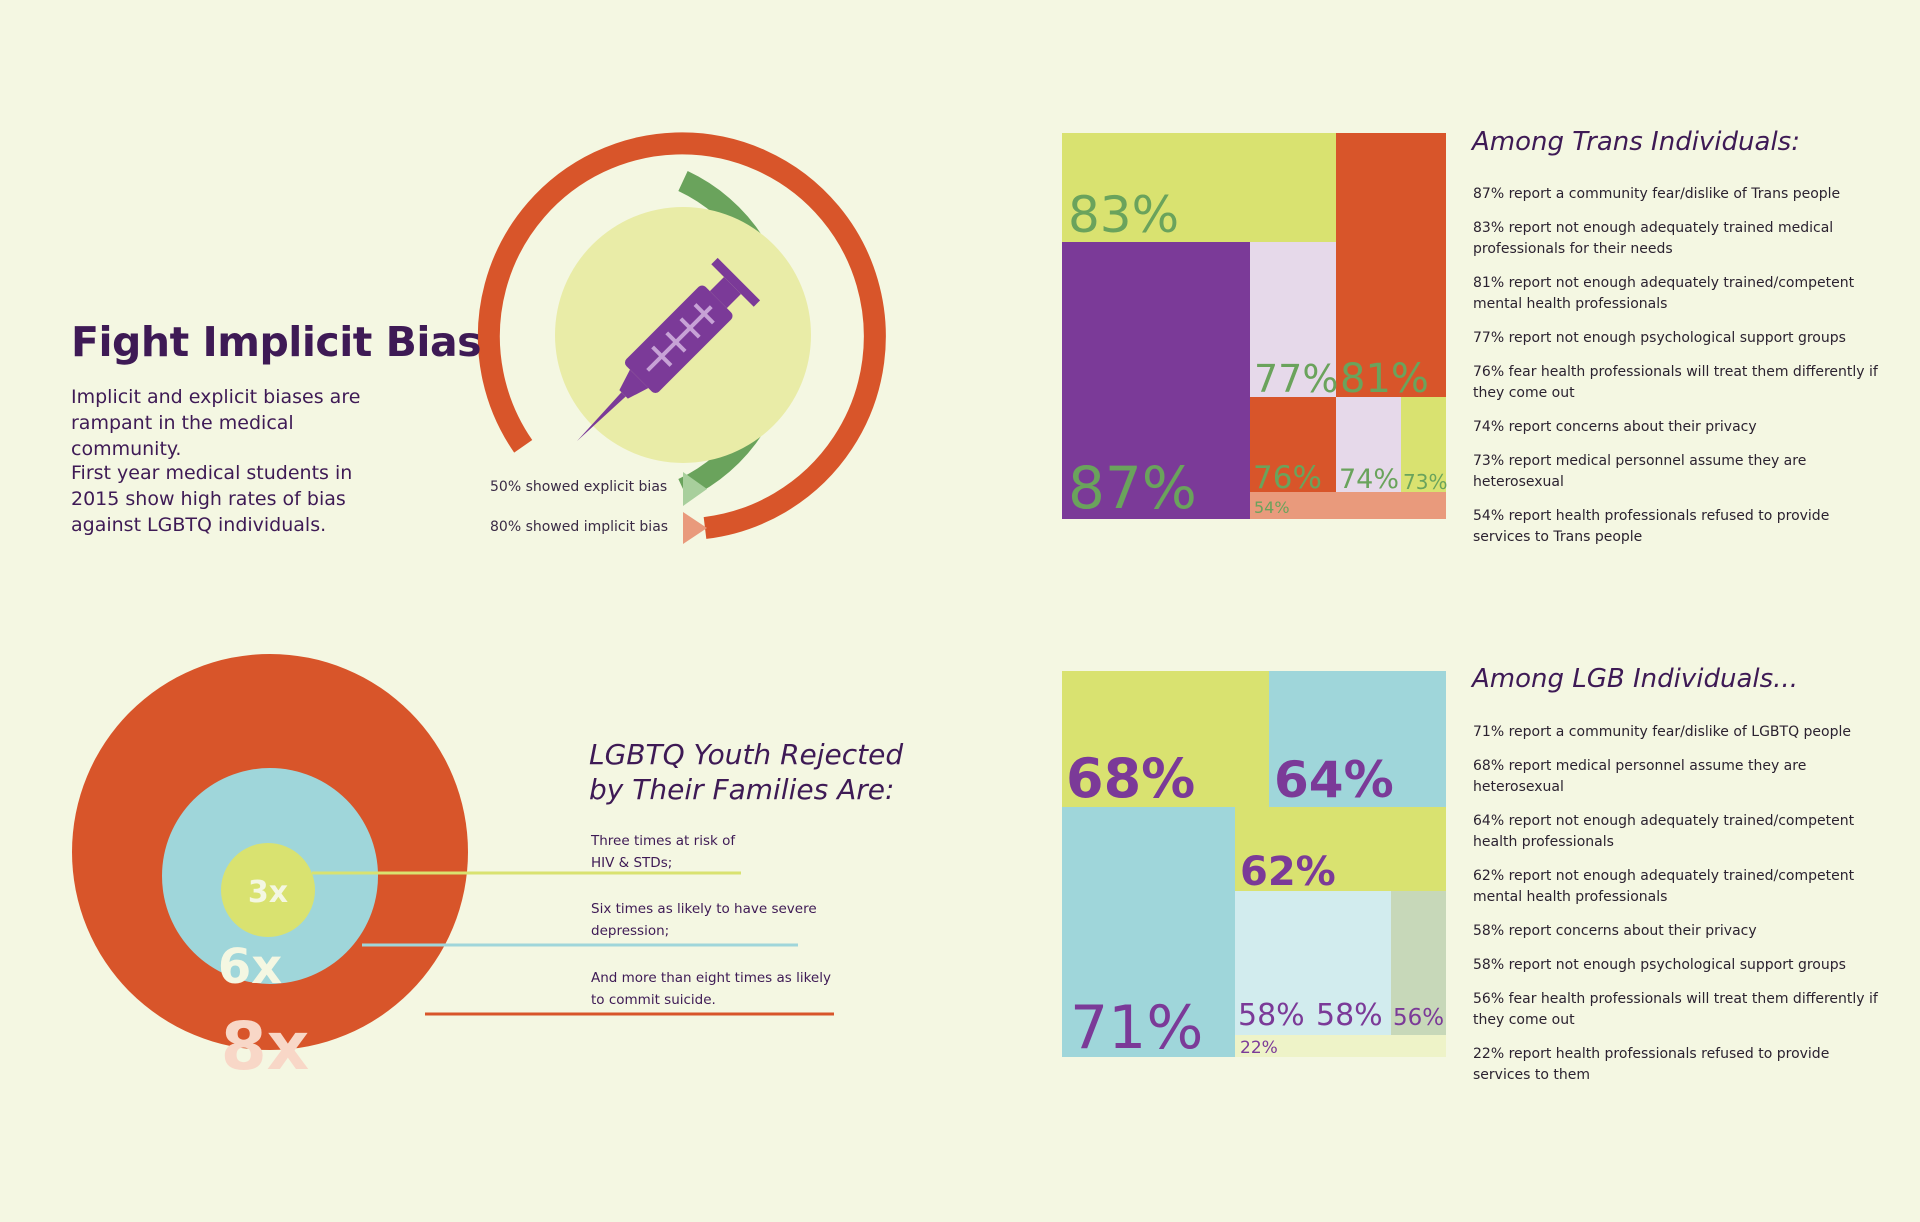 The width and height of the screenshot is (1920, 1222). I want to click on youth-label-3x-line-1: Three times at risk of, so click(663, 841).